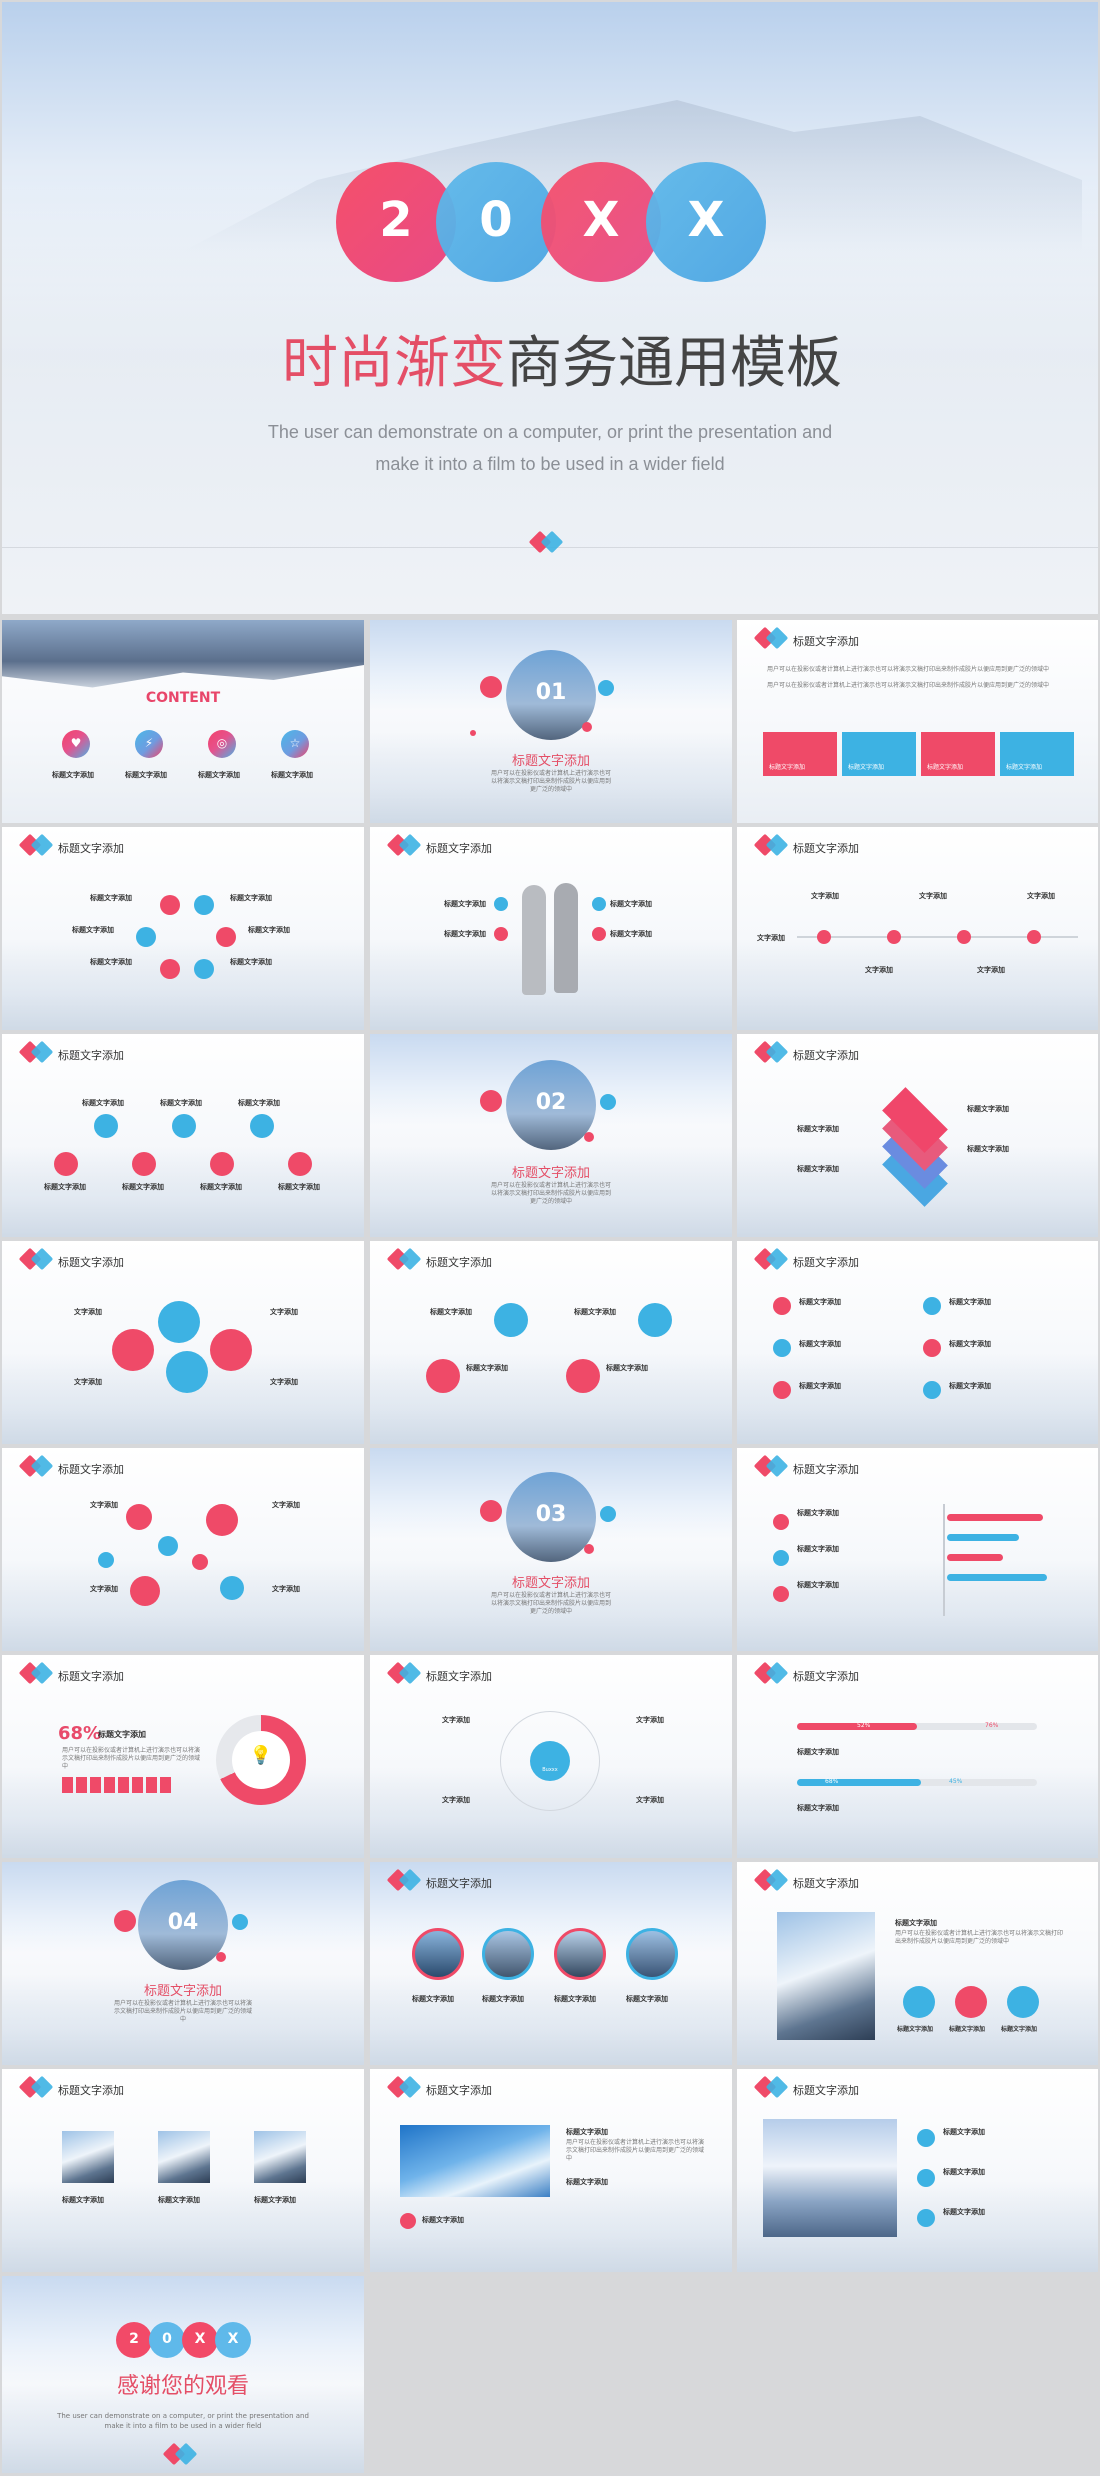  Describe the element at coordinates (496, 220) in the screenshot. I see `badge-char-2: 0` at that location.